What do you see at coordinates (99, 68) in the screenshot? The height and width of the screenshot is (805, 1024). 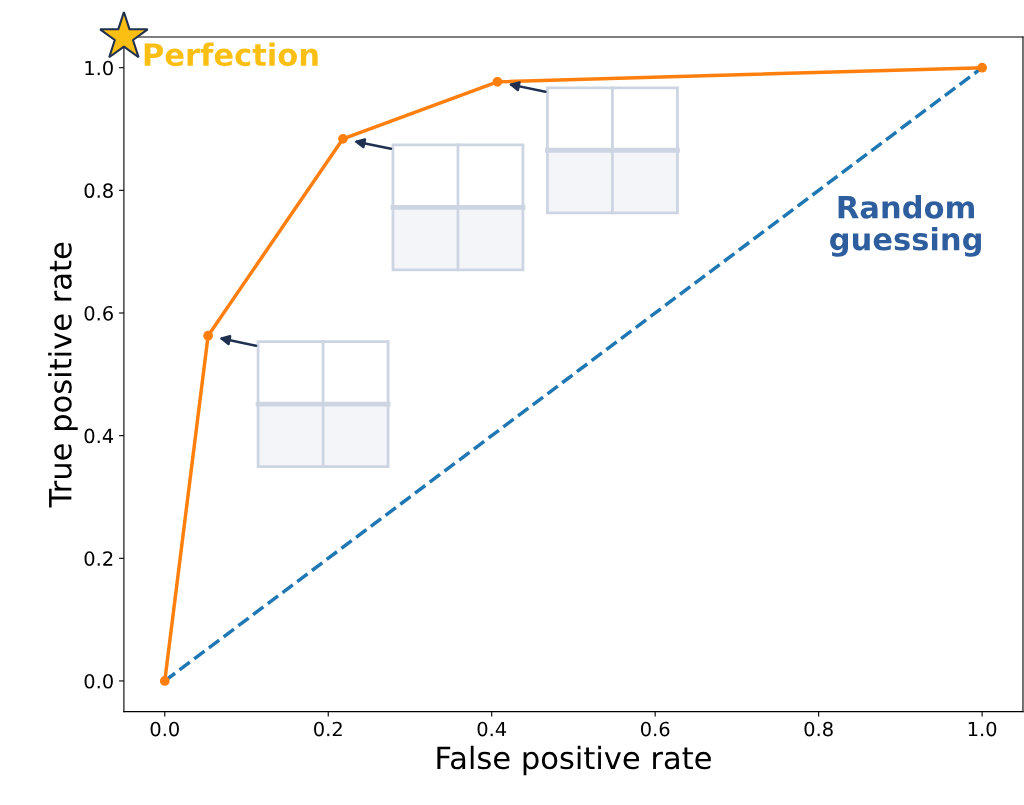 I see `y-tick-label: 1.0` at bounding box center [99, 68].